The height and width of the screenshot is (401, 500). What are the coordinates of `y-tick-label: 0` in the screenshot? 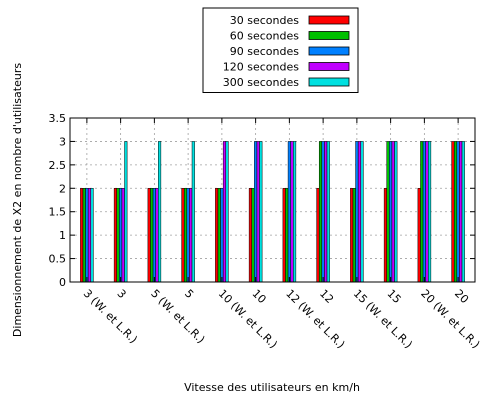 It's located at (62, 282).